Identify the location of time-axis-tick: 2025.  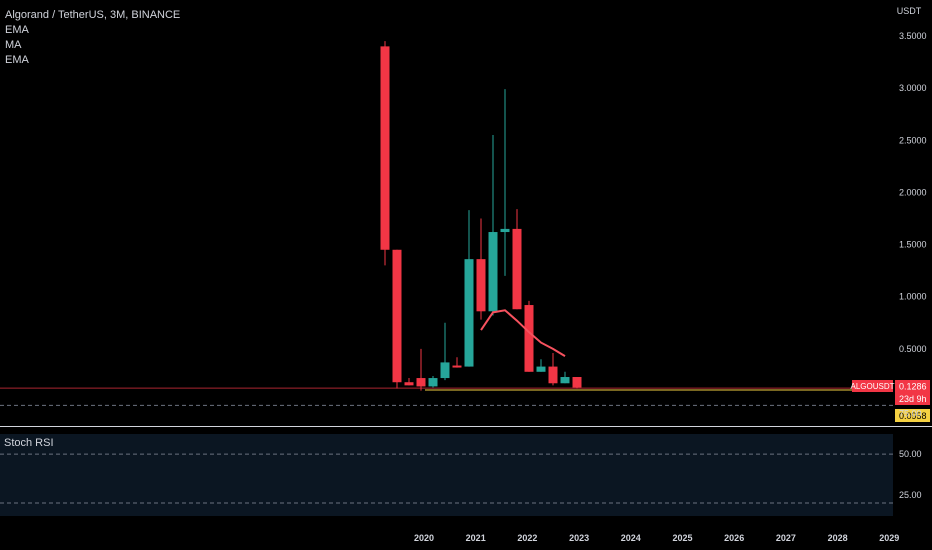
(682, 538).